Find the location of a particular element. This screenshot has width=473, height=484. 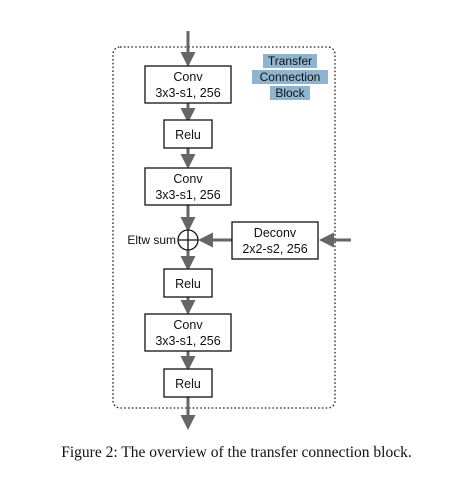

conv3-box is located at coordinates (188, 332).